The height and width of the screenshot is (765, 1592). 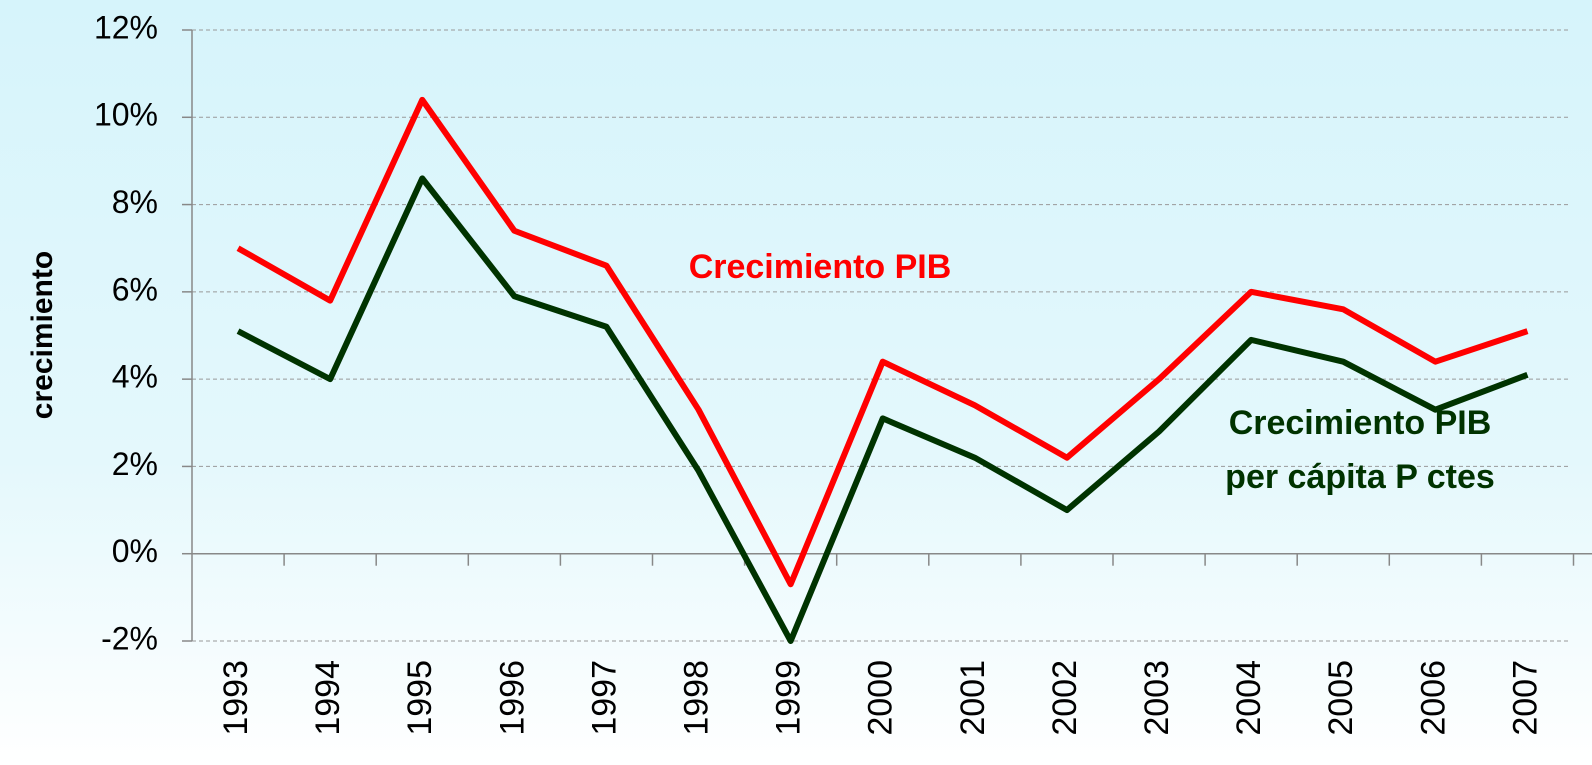 I want to click on y-axis-label: crecimiento, so click(x=42, y=335).